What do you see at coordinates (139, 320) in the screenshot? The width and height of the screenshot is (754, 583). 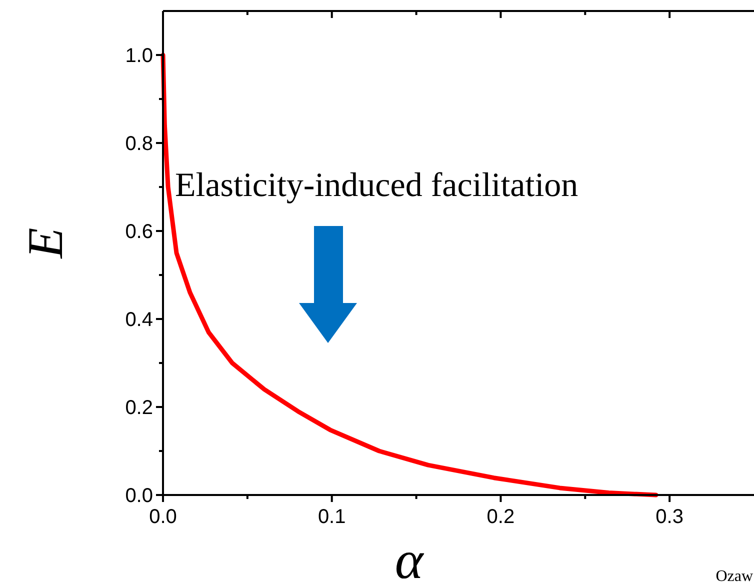 I see `y-tick-label: 0.4` at bounding box center [139, 320].